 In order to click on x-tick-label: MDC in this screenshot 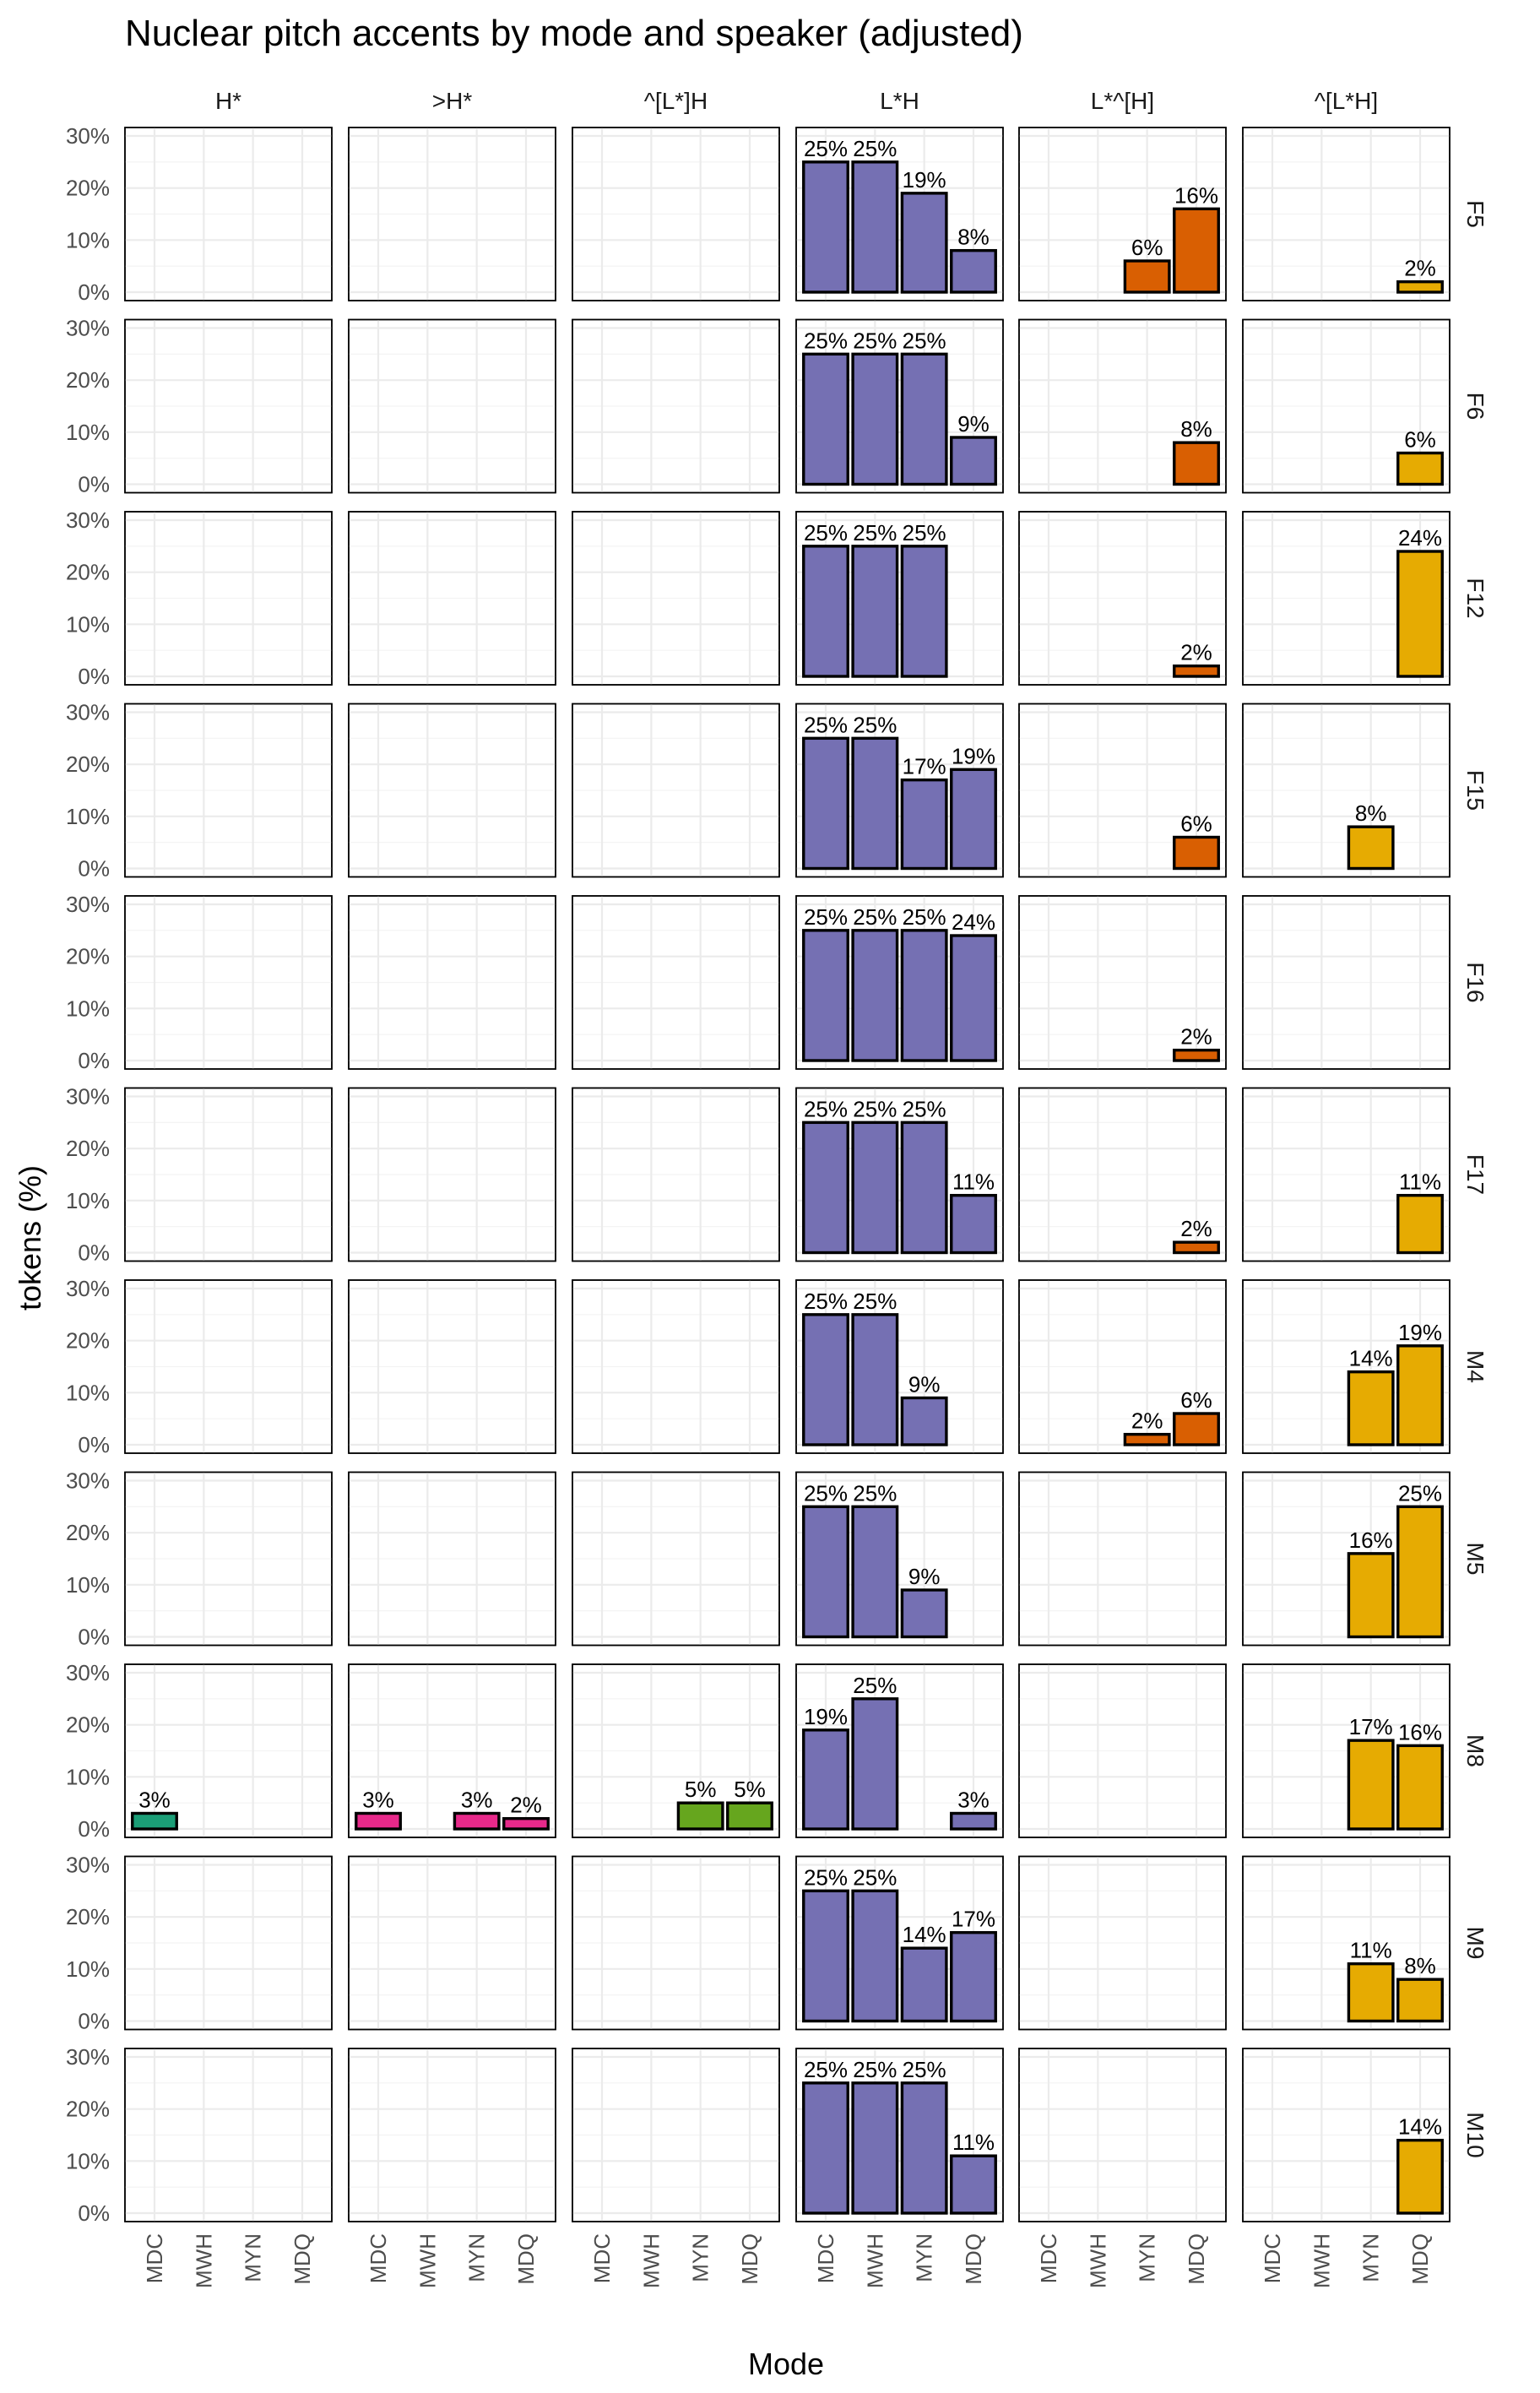, I will do `click(602, 2258)`.